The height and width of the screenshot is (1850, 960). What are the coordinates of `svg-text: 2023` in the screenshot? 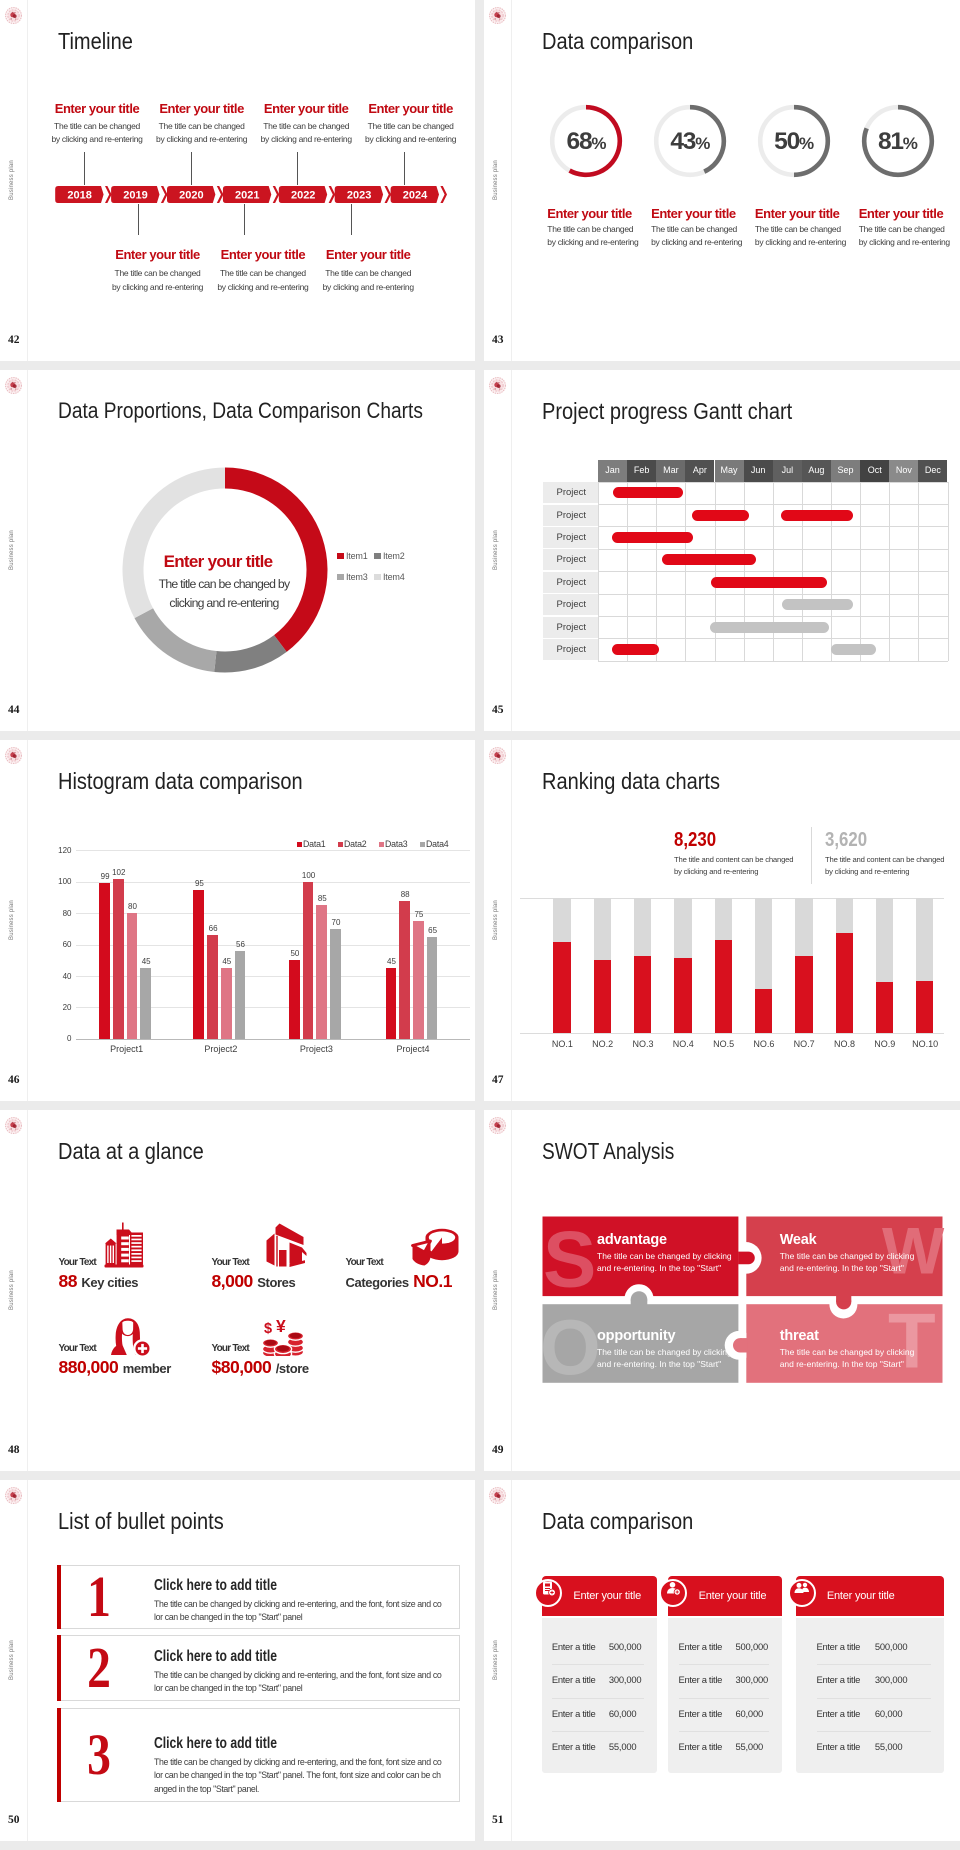 It's located at (359, 196).